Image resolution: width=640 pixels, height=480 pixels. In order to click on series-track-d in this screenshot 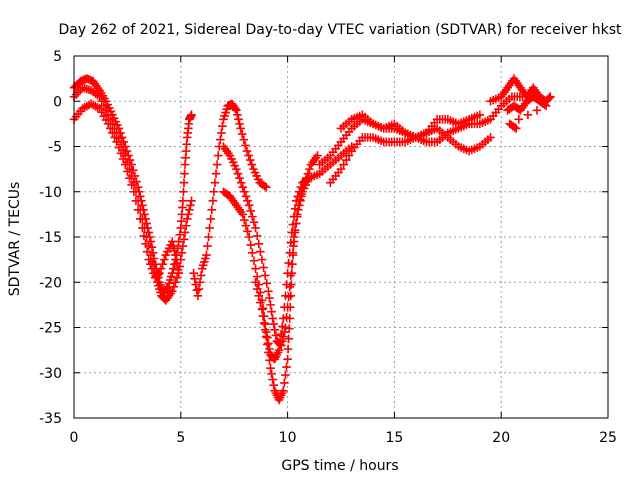, I will do `click(230, 200)`.